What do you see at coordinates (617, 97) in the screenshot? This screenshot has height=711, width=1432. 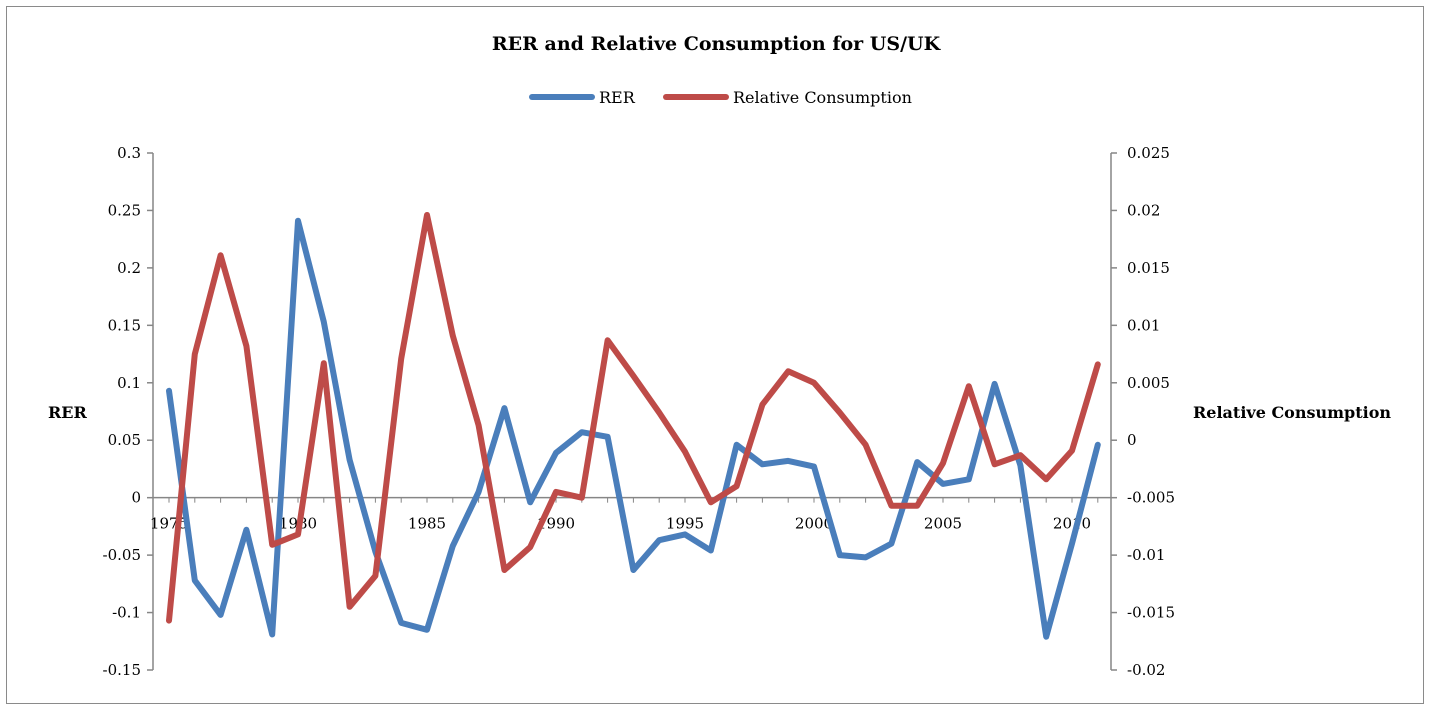 I see `legend-label-rer: RER` at bounding box center [617, 97].